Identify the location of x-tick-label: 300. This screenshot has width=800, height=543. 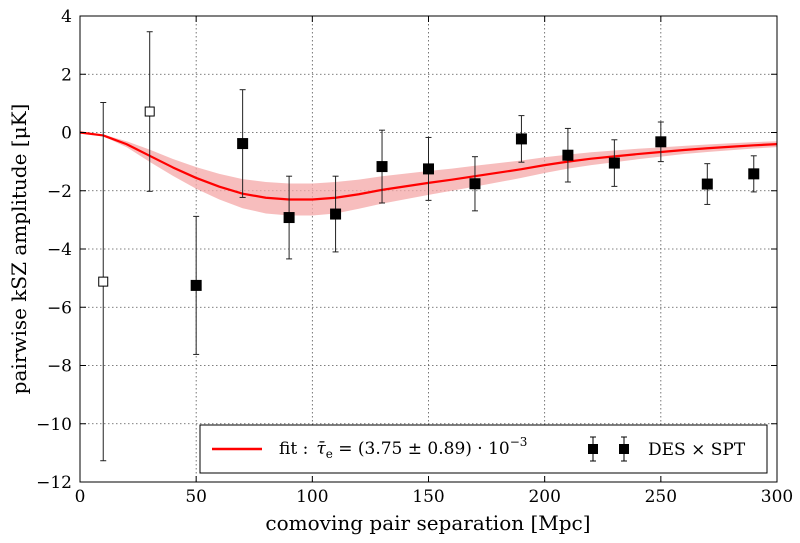
(777, 497).